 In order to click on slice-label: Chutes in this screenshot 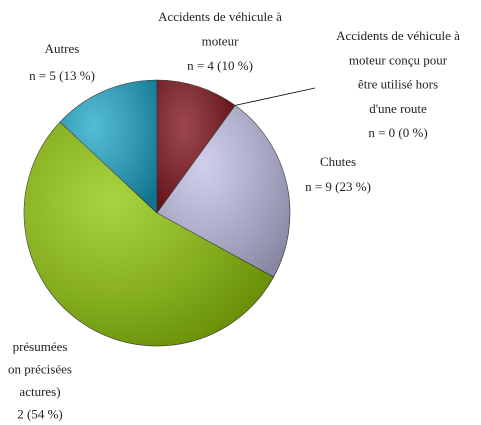, I will do `click(338, 161)`.